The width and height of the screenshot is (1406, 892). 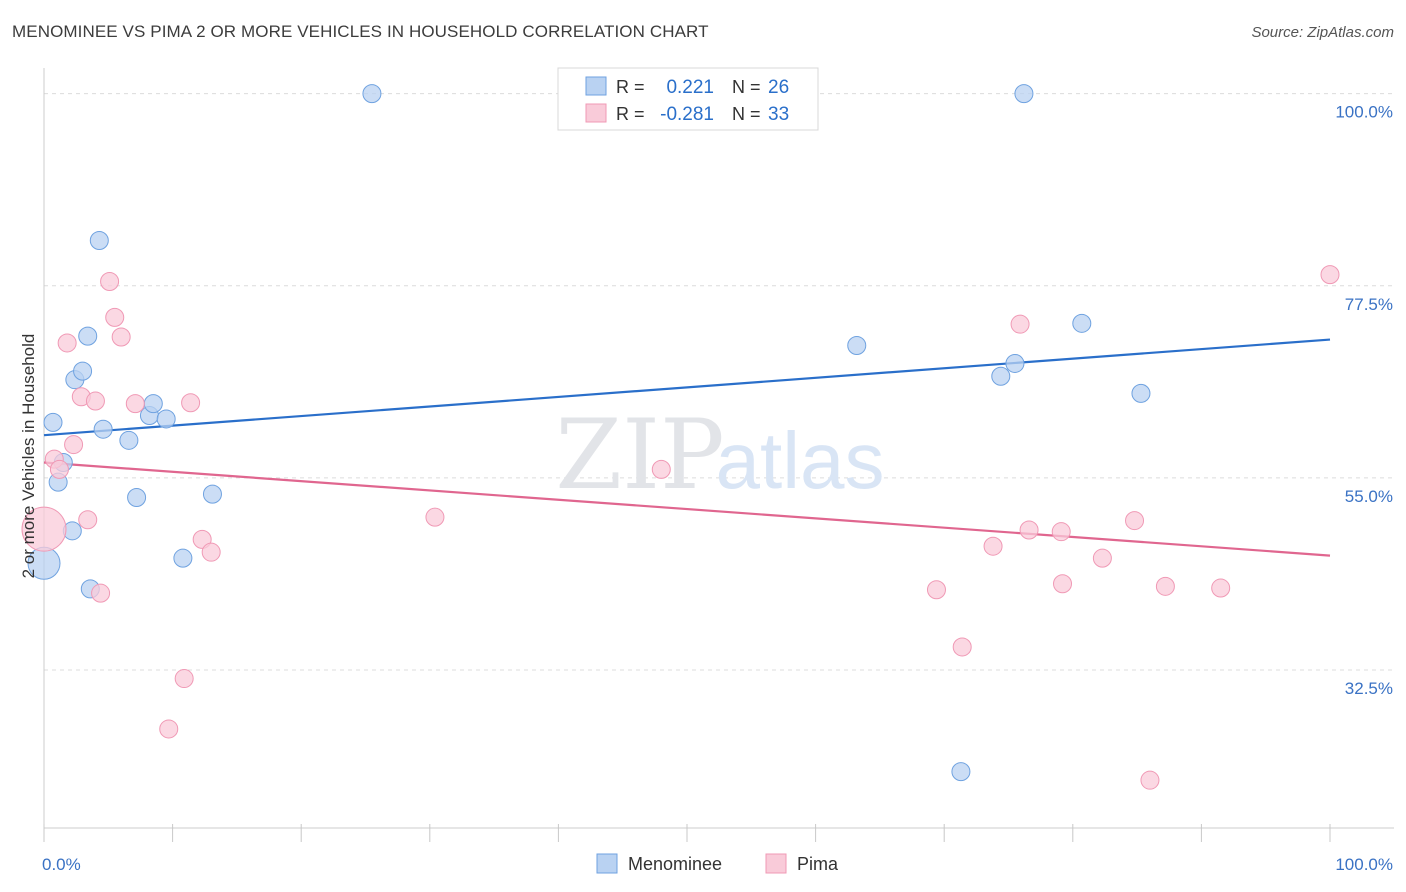 I want to click on y-axis-label: 2 or more Vehicles in Household, so click(x=28, y=456).